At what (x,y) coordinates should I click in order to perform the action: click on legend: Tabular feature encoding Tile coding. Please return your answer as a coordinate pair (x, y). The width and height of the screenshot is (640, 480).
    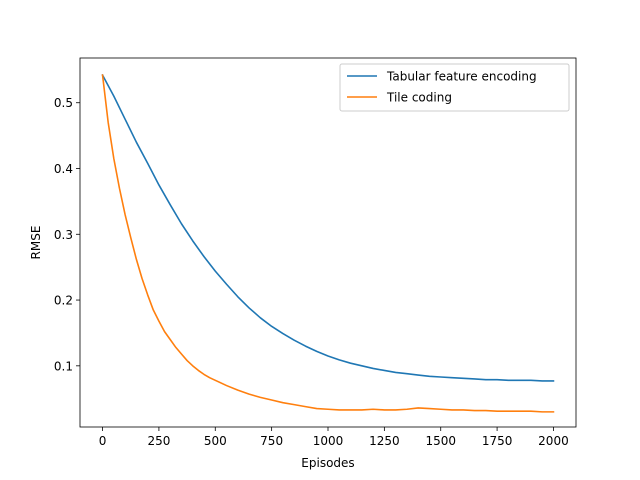
    Looking at the image, I should click on (454, 87).